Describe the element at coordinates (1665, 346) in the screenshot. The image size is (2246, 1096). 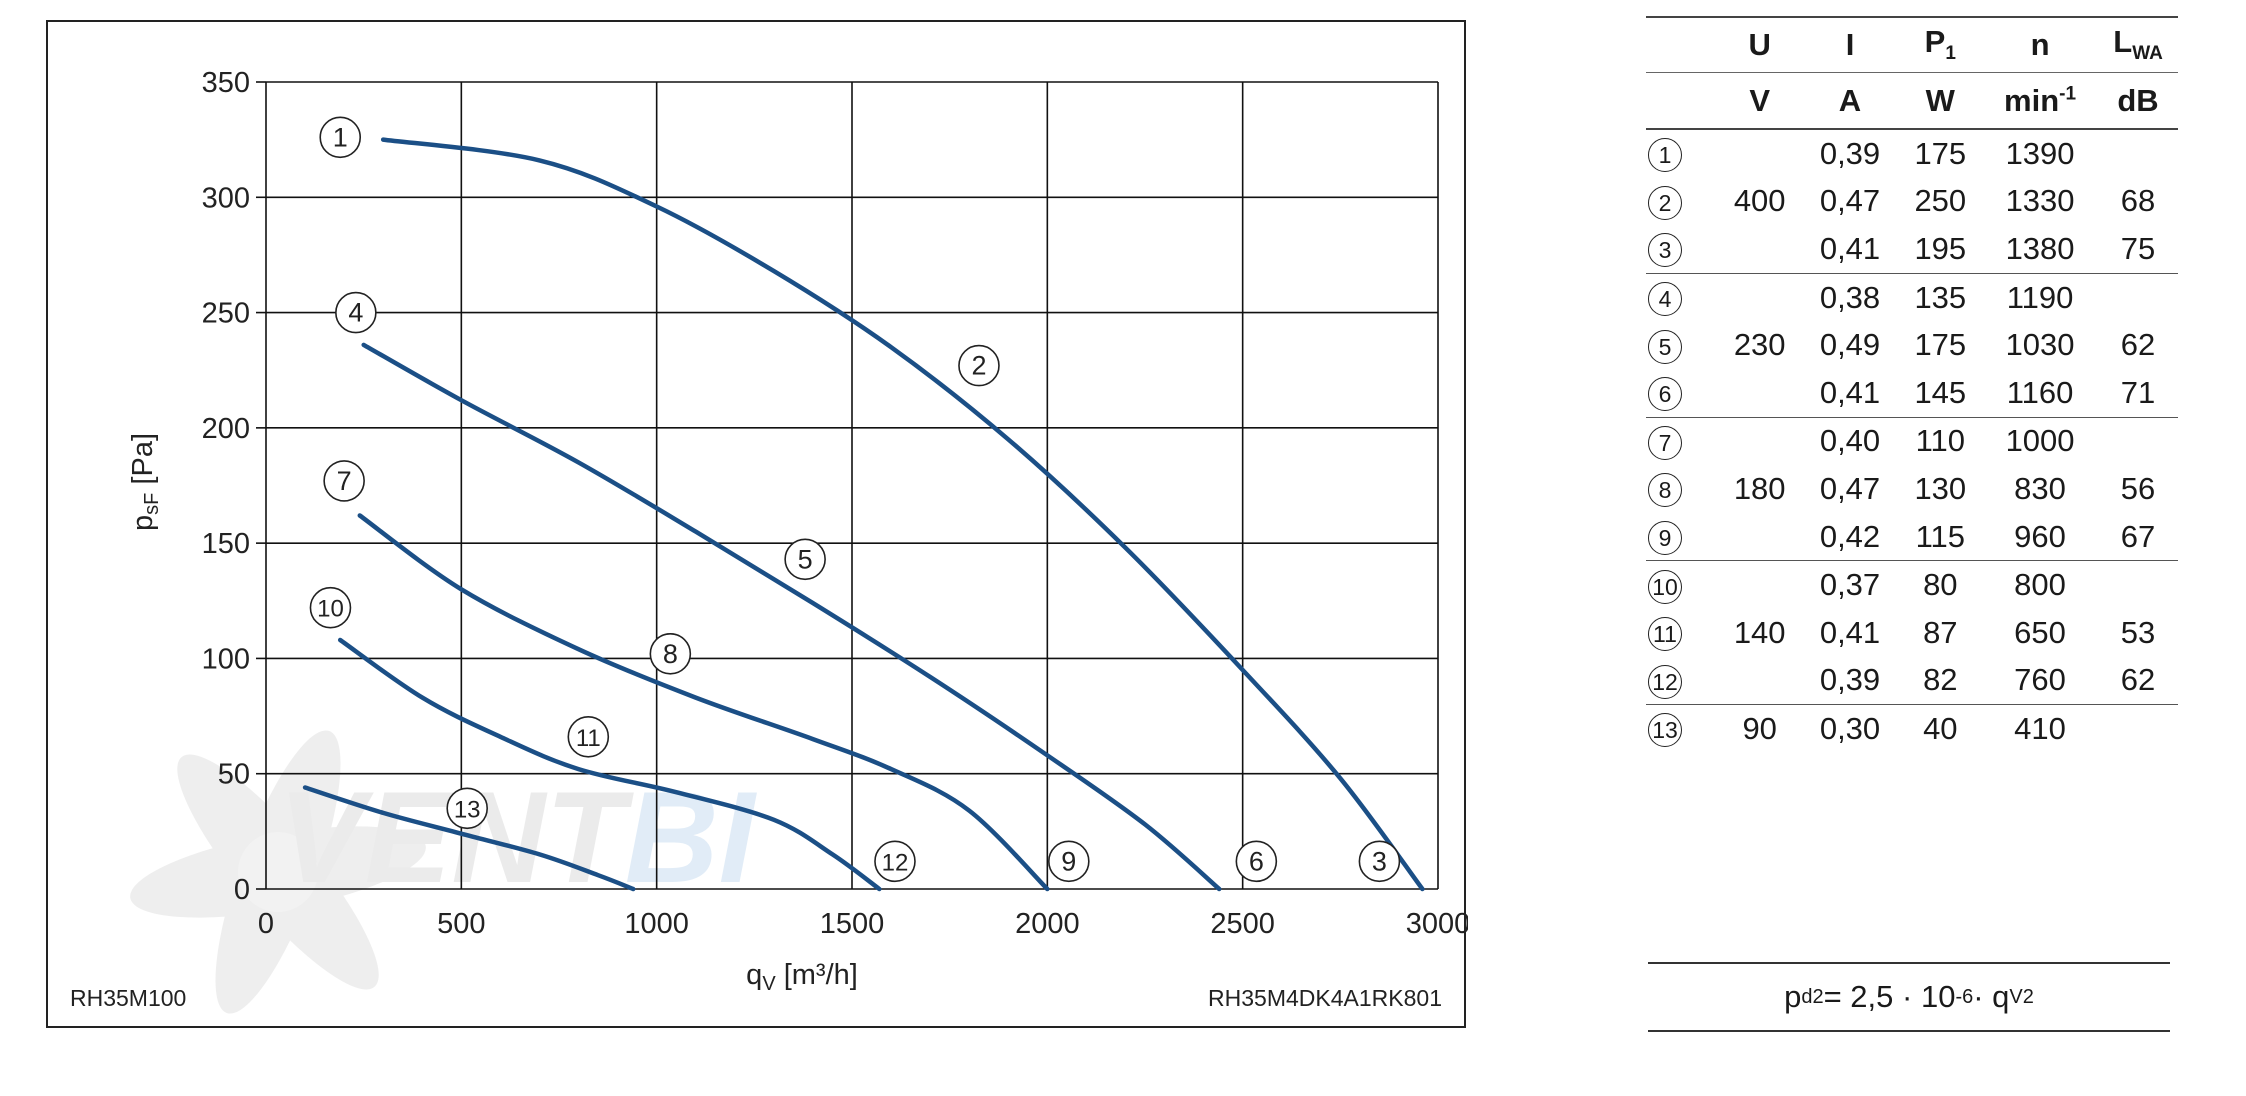
I see `row-circle-label: 5` at that location.